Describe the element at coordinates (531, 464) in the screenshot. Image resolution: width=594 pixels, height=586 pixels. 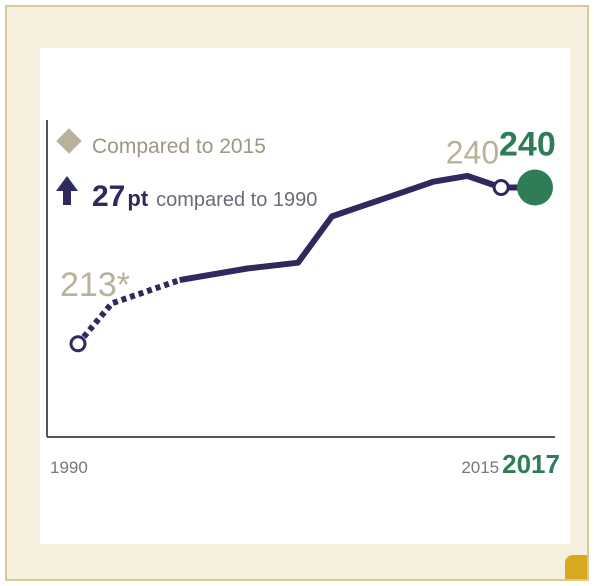
I see `x-tick-2017: 2017` at that location.